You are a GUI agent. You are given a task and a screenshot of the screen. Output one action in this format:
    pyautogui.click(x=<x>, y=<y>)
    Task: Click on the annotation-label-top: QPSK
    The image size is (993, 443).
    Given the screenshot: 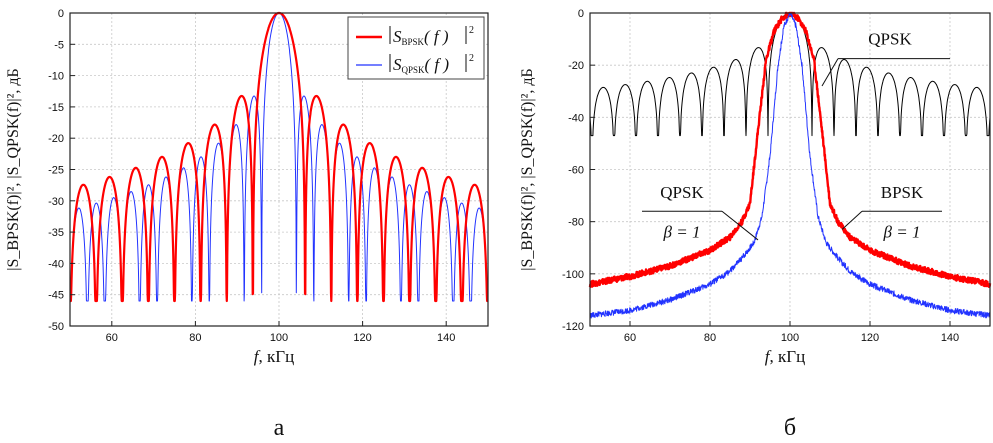 What is the action you would take?
    pyautogui.click(x=682, y=192)
    